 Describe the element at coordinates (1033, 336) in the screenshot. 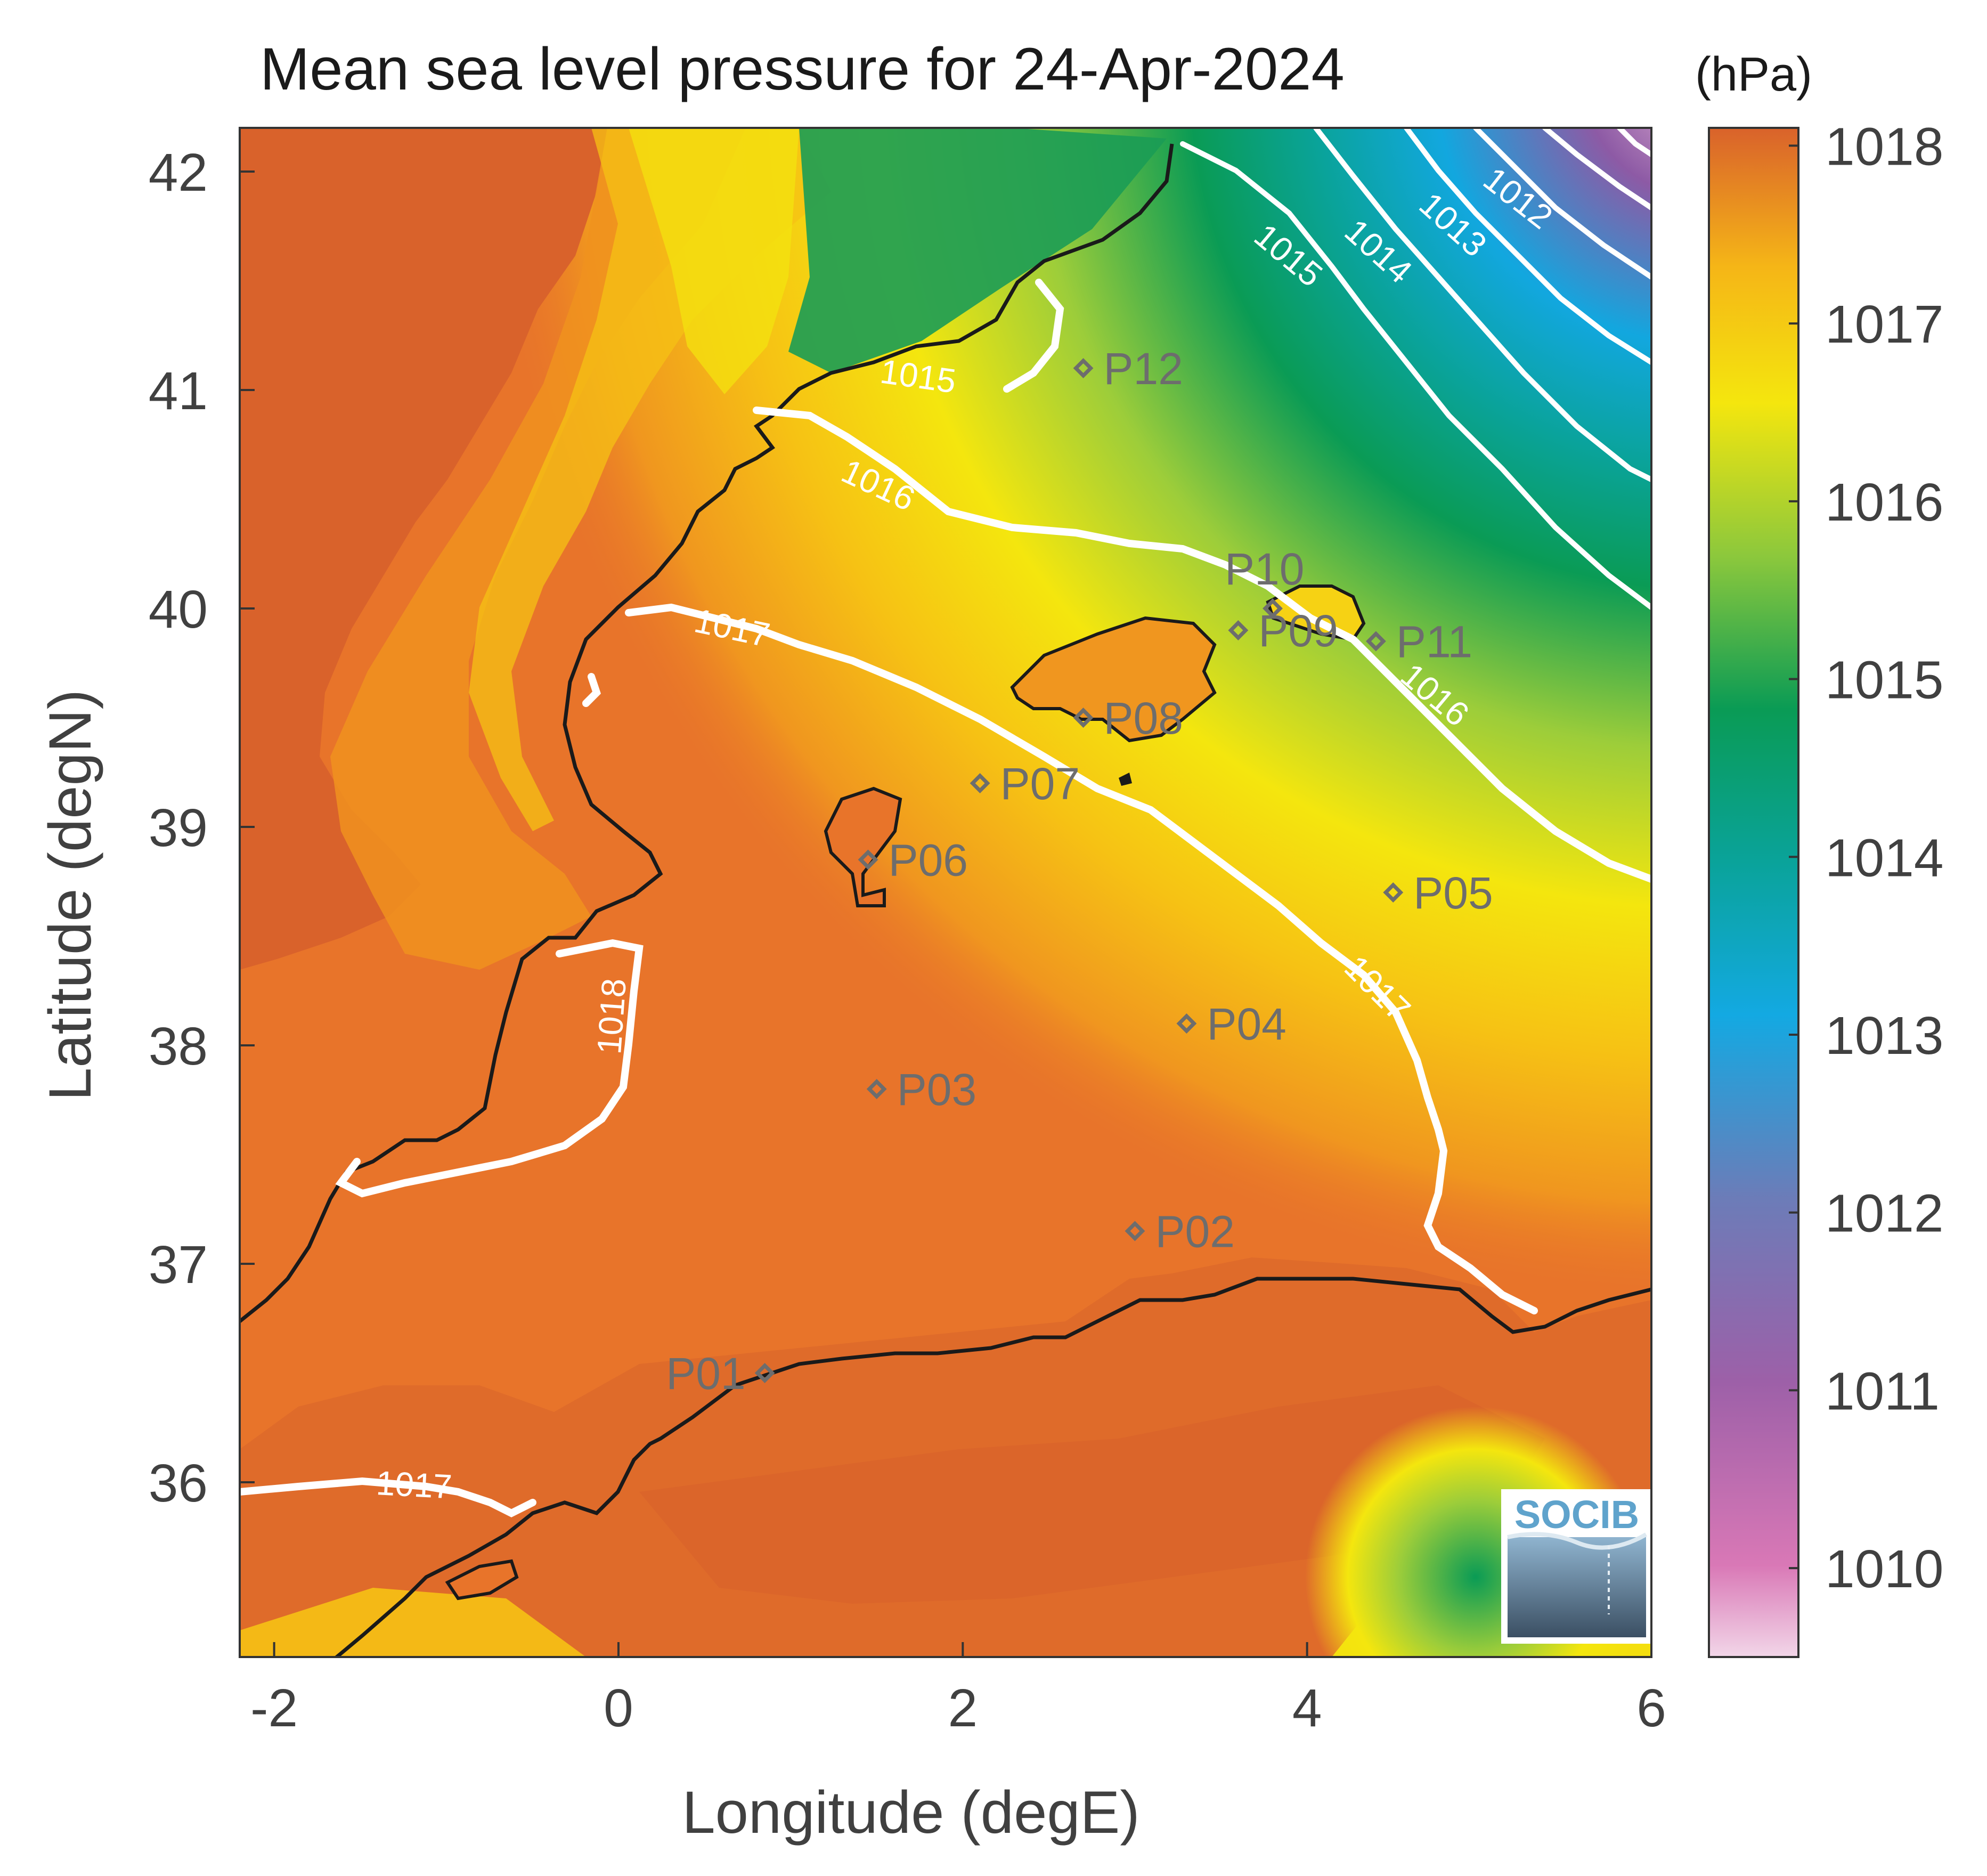

I see `isobar-1015-pocket` at that location.